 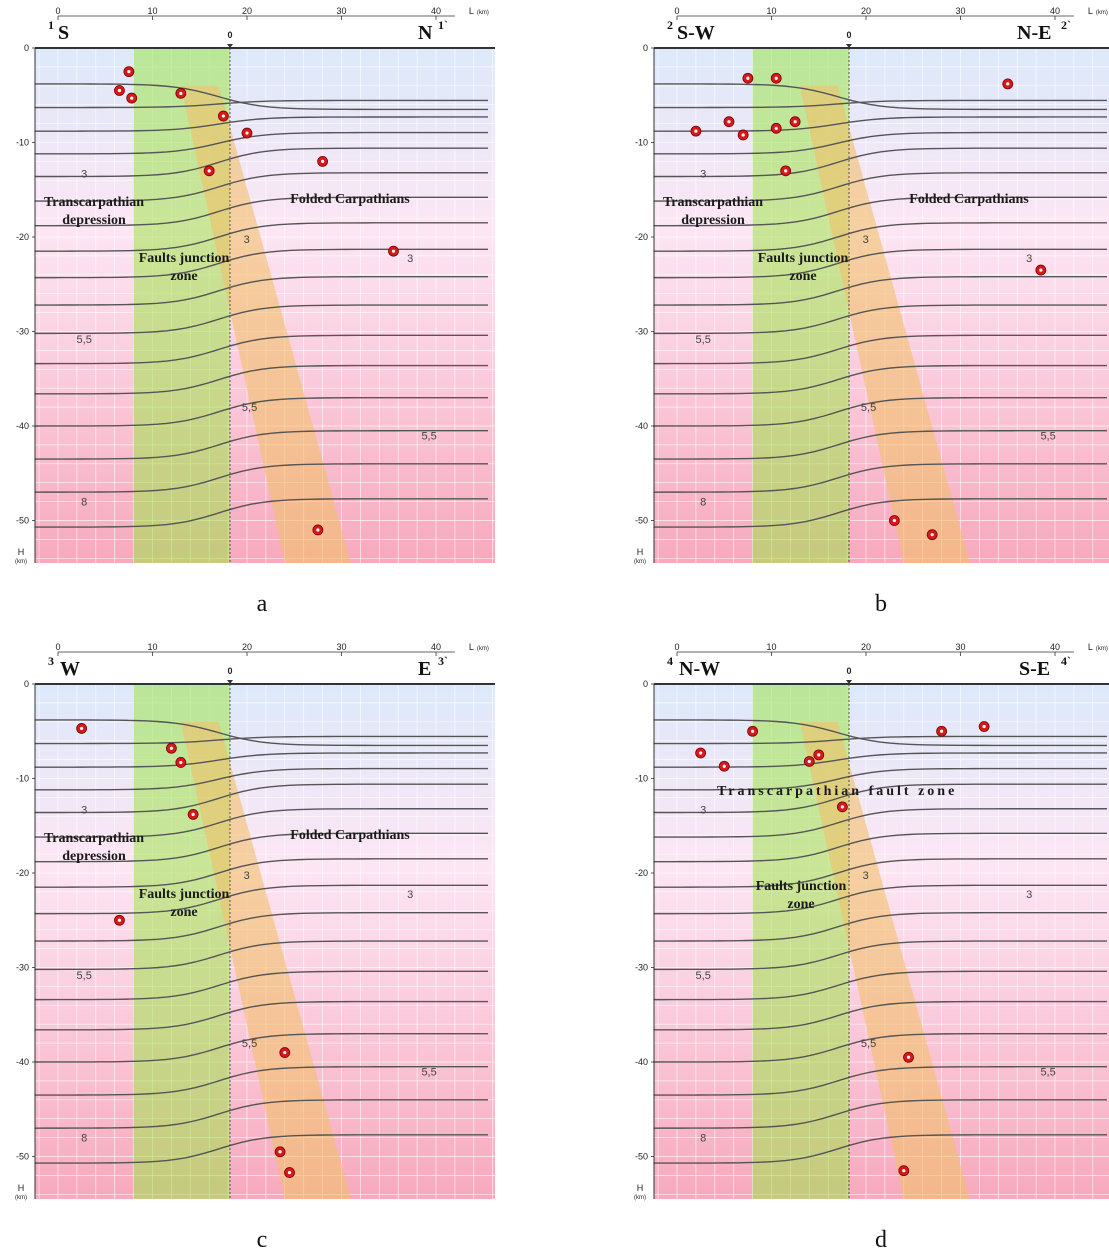 What do you see at coordinates (262, 1240) in the screenshot?
I see `panel-caption: c` at bounding box center [262, 1240].